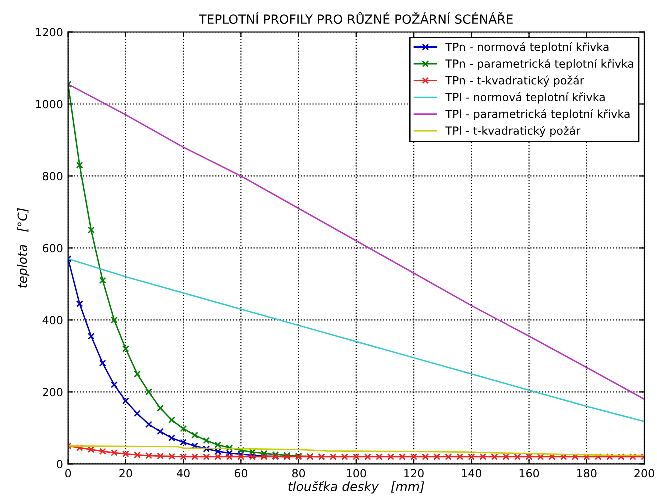  What do you see at coordinates (356, 487) in the screenshot?
I see `x-axis-title: tloušťka desky [mm]` at bounding box center [356, 487].